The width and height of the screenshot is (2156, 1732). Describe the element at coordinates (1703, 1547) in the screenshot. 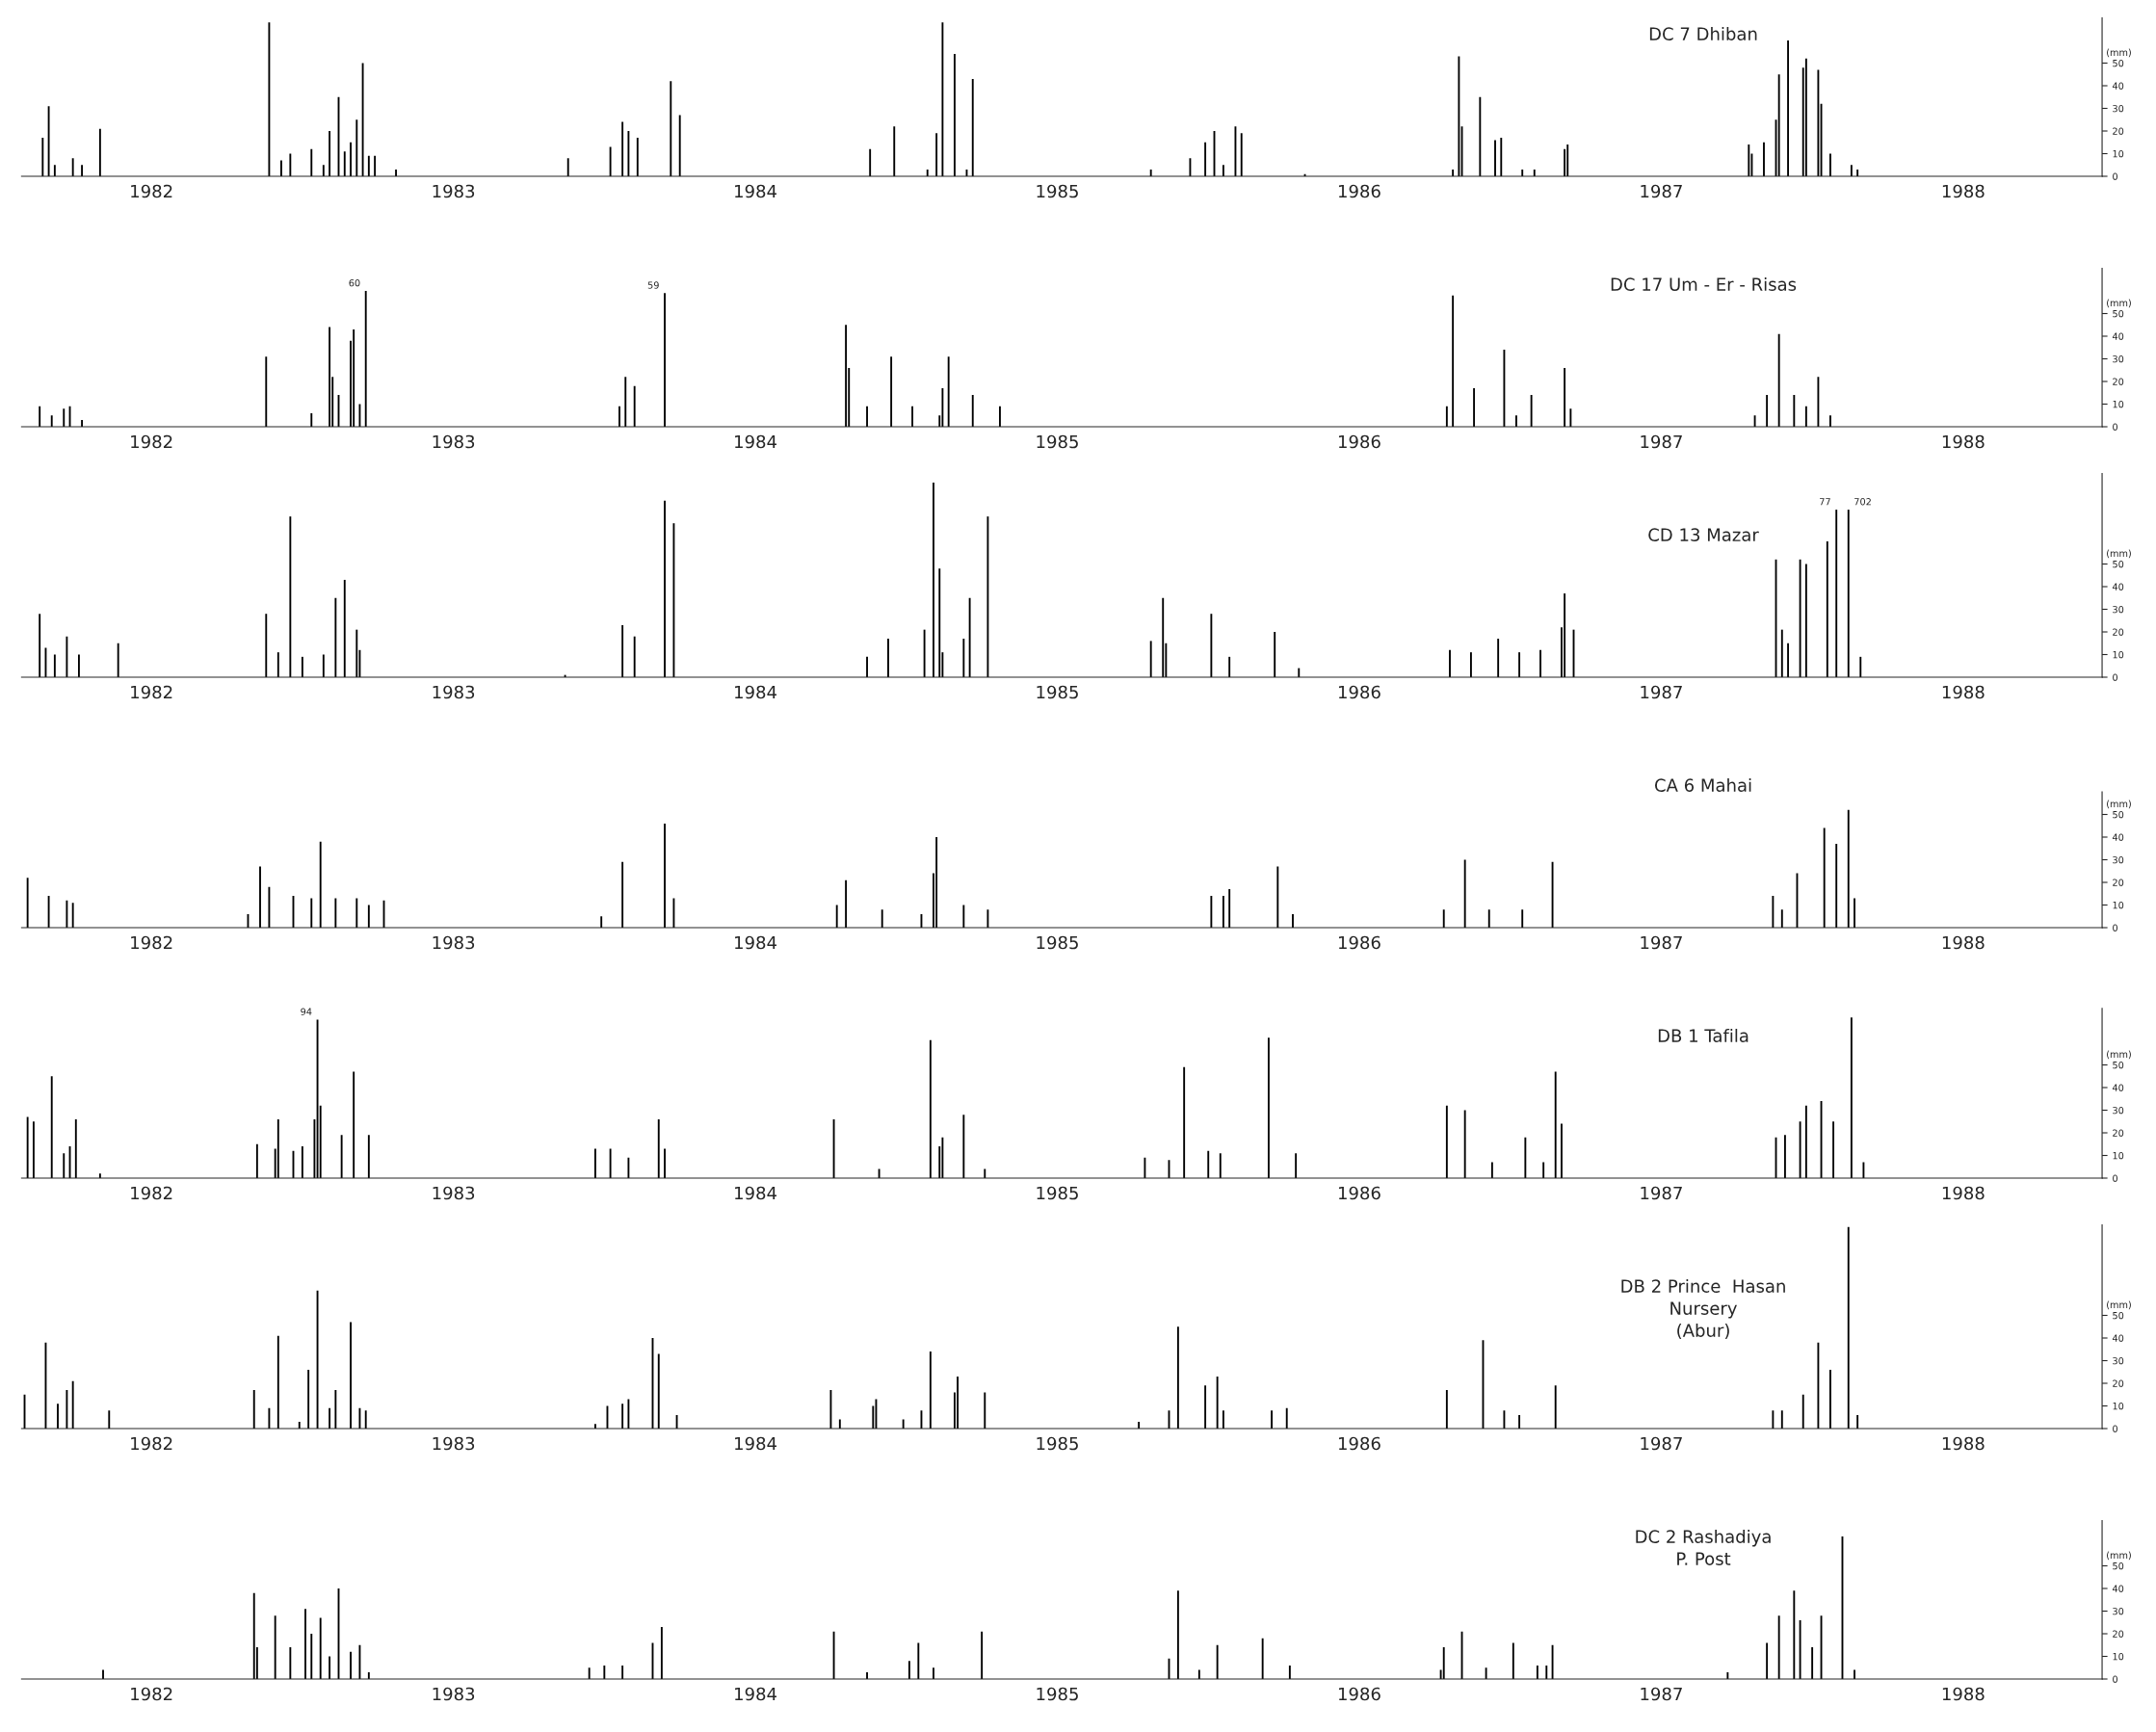

I see `text: DC 2 Rashadiya P. Post` at that location.